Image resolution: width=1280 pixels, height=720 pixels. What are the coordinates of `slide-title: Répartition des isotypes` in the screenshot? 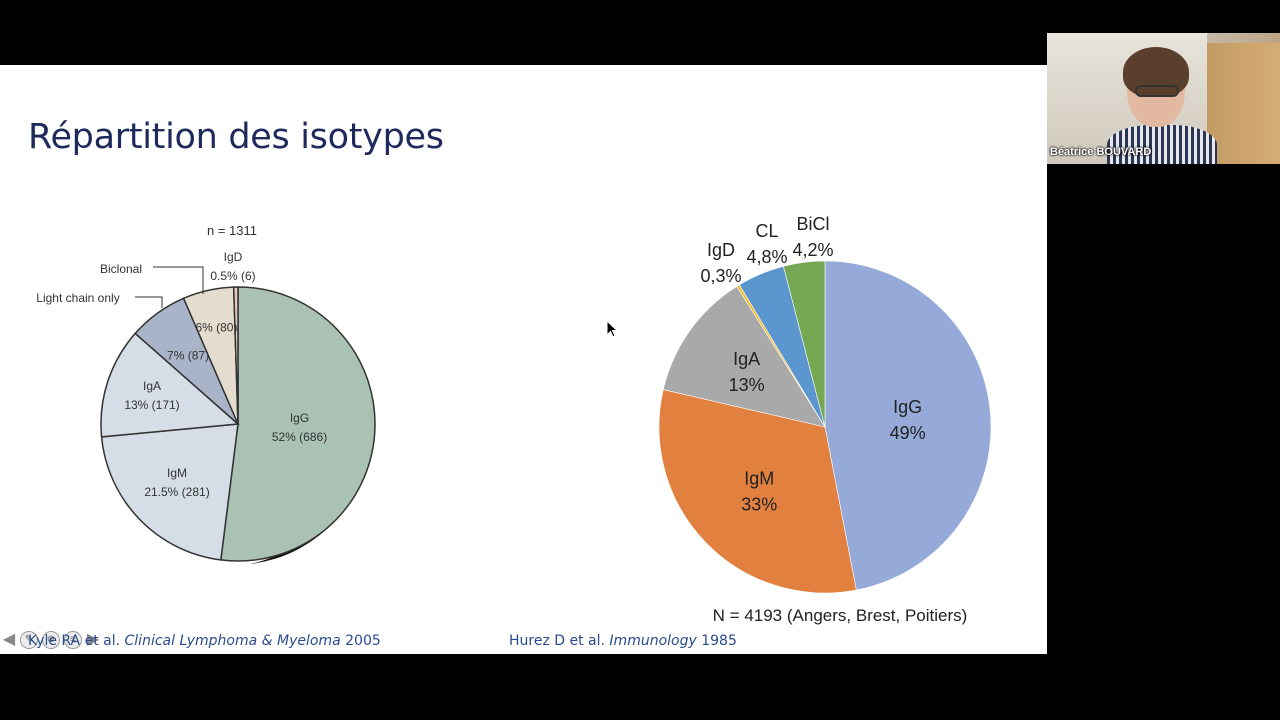 It's located at (236, 137).